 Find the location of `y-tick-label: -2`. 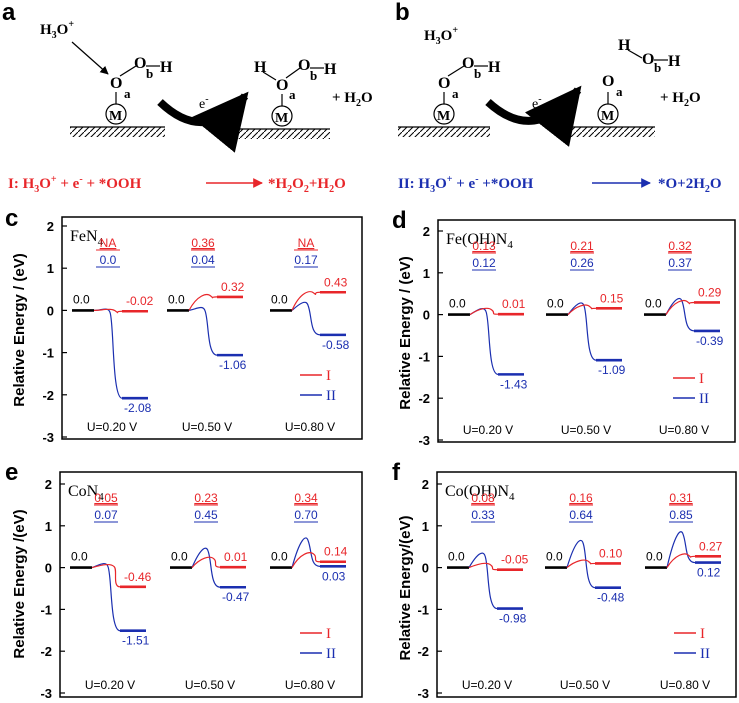

y-tick-label: -2 is located at coordinates (423, 651).